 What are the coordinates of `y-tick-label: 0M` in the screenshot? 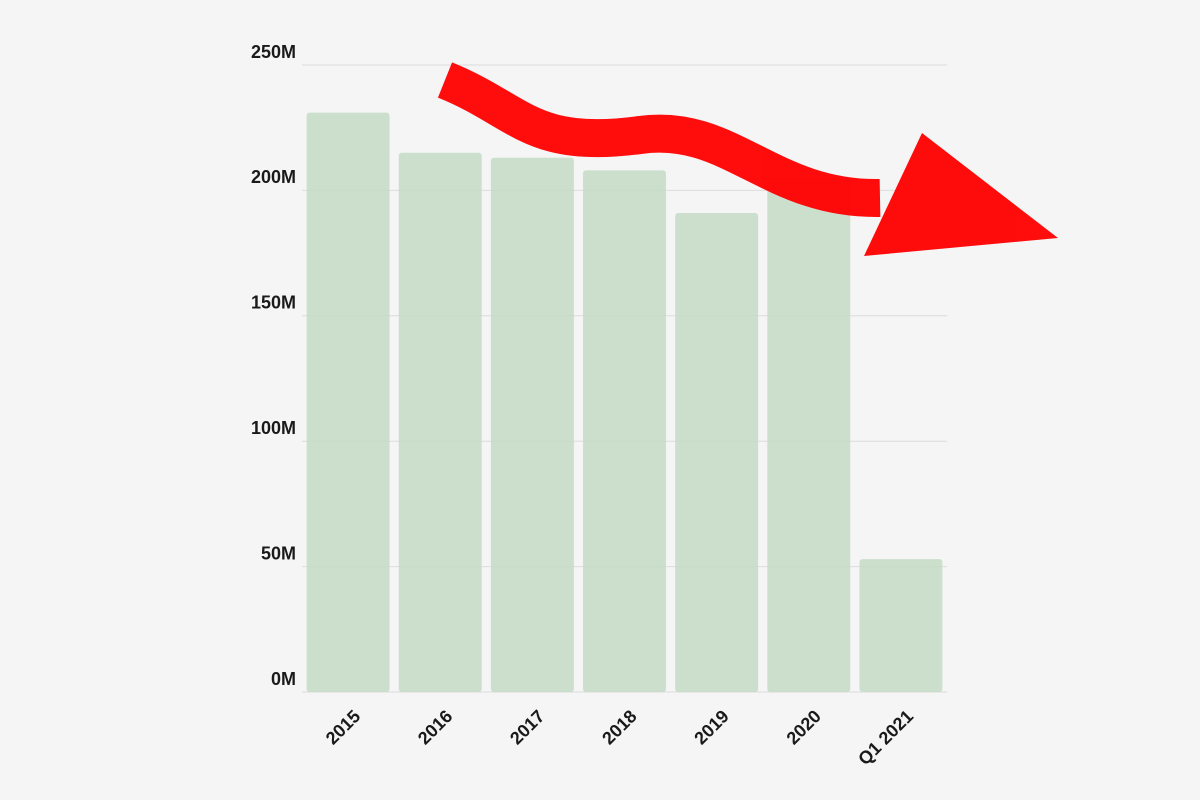 It's located at (283, 679).